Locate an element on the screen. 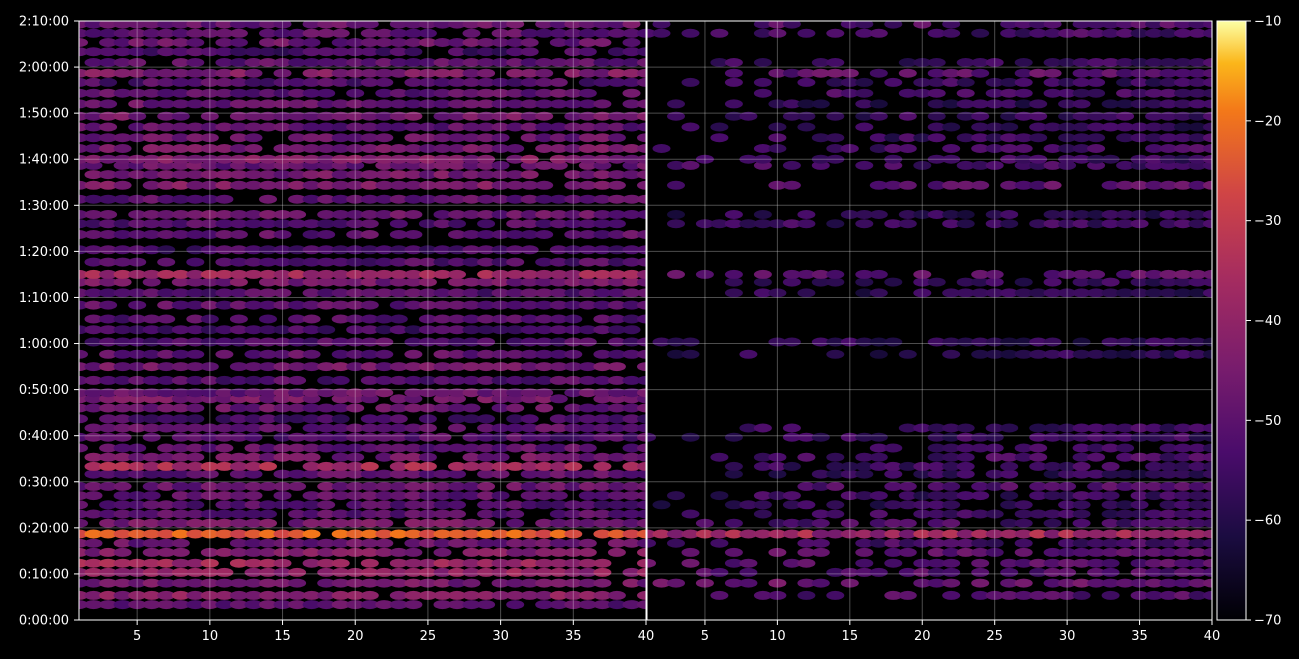 This screenshot has width=1299, height=659. y-tick-label: 0:50:00 is located at coordinates (44, 390).